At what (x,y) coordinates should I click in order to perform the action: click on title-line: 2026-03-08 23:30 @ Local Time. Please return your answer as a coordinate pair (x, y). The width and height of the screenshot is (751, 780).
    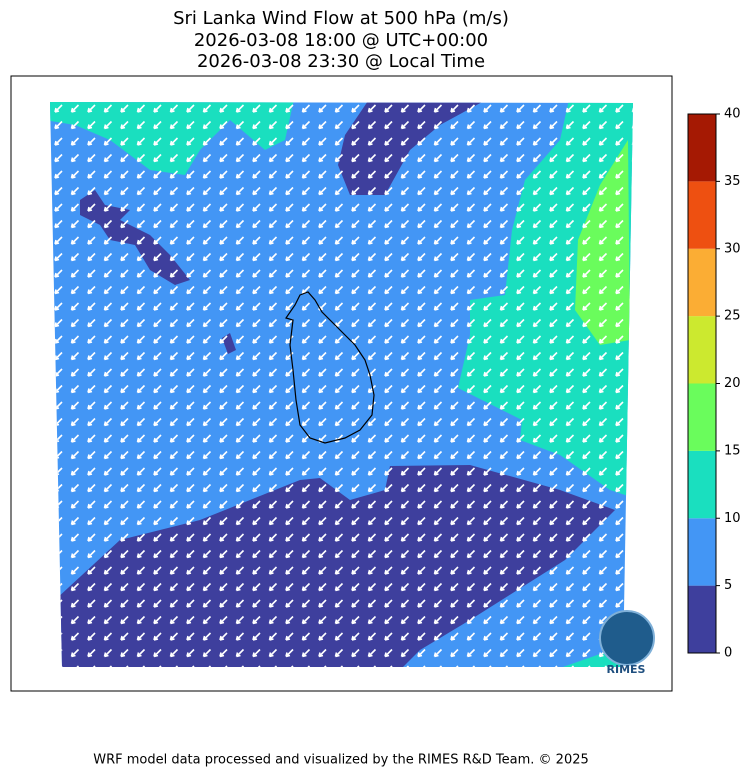
    Looking at the image, I should click on (341, 61).